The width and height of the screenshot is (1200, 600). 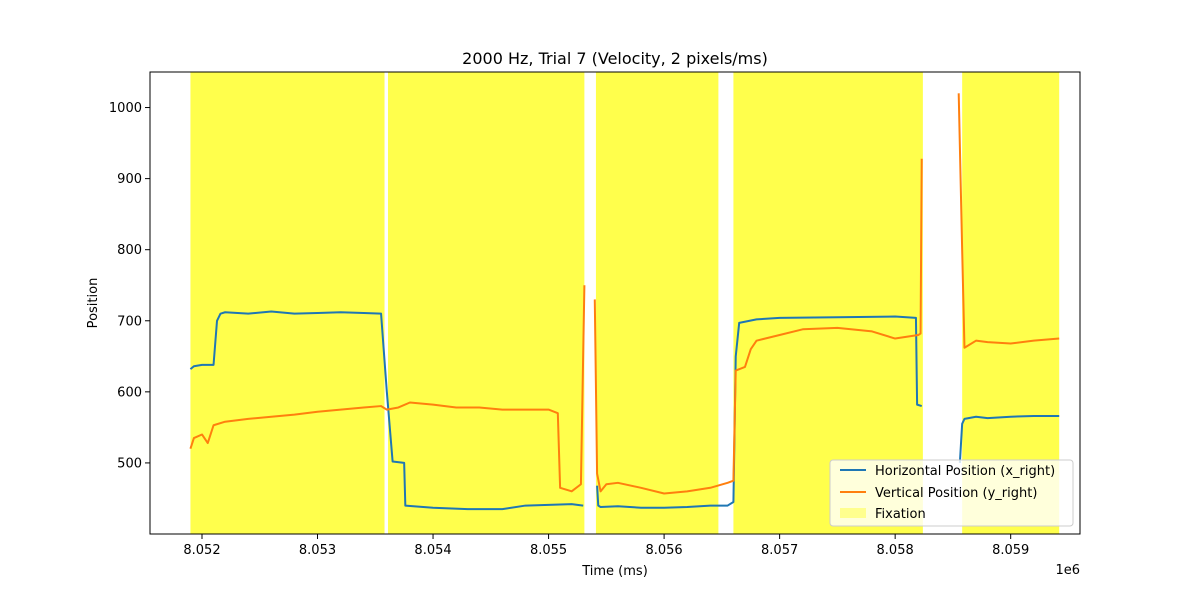 What do you see at coordinates (129, 179) in the screenshot?
I see `y-tick-label: 900` at bounding box center [129, 179].